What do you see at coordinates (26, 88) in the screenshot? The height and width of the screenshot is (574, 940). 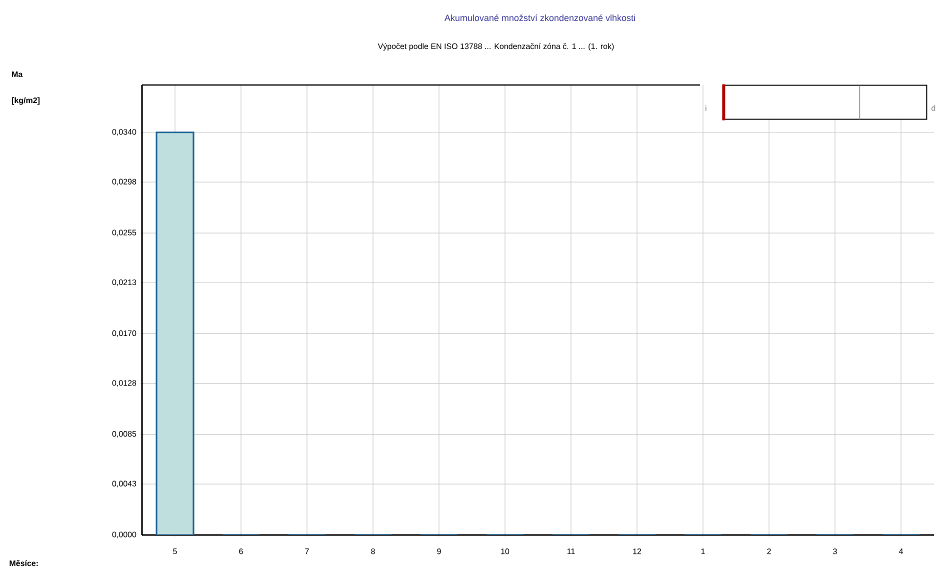 I see `text: Ma [kg/m2]` at bounding box center [26, 88].